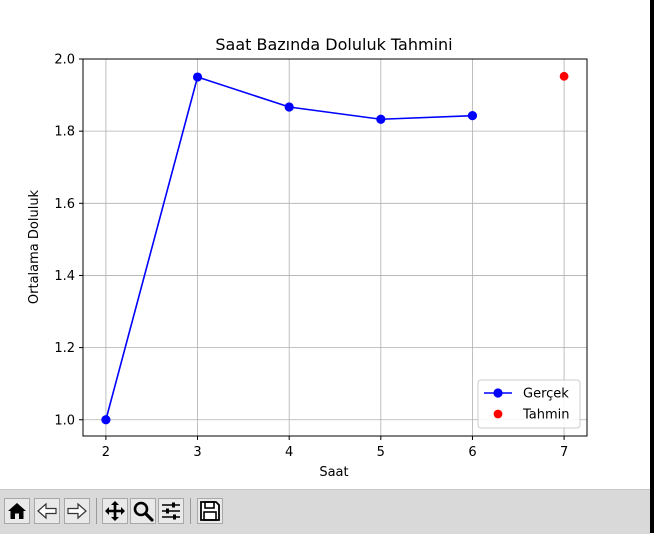 This screenshot has height=534, width=654. I want to click on y-tick-label: 1.2, so click(64, 348).